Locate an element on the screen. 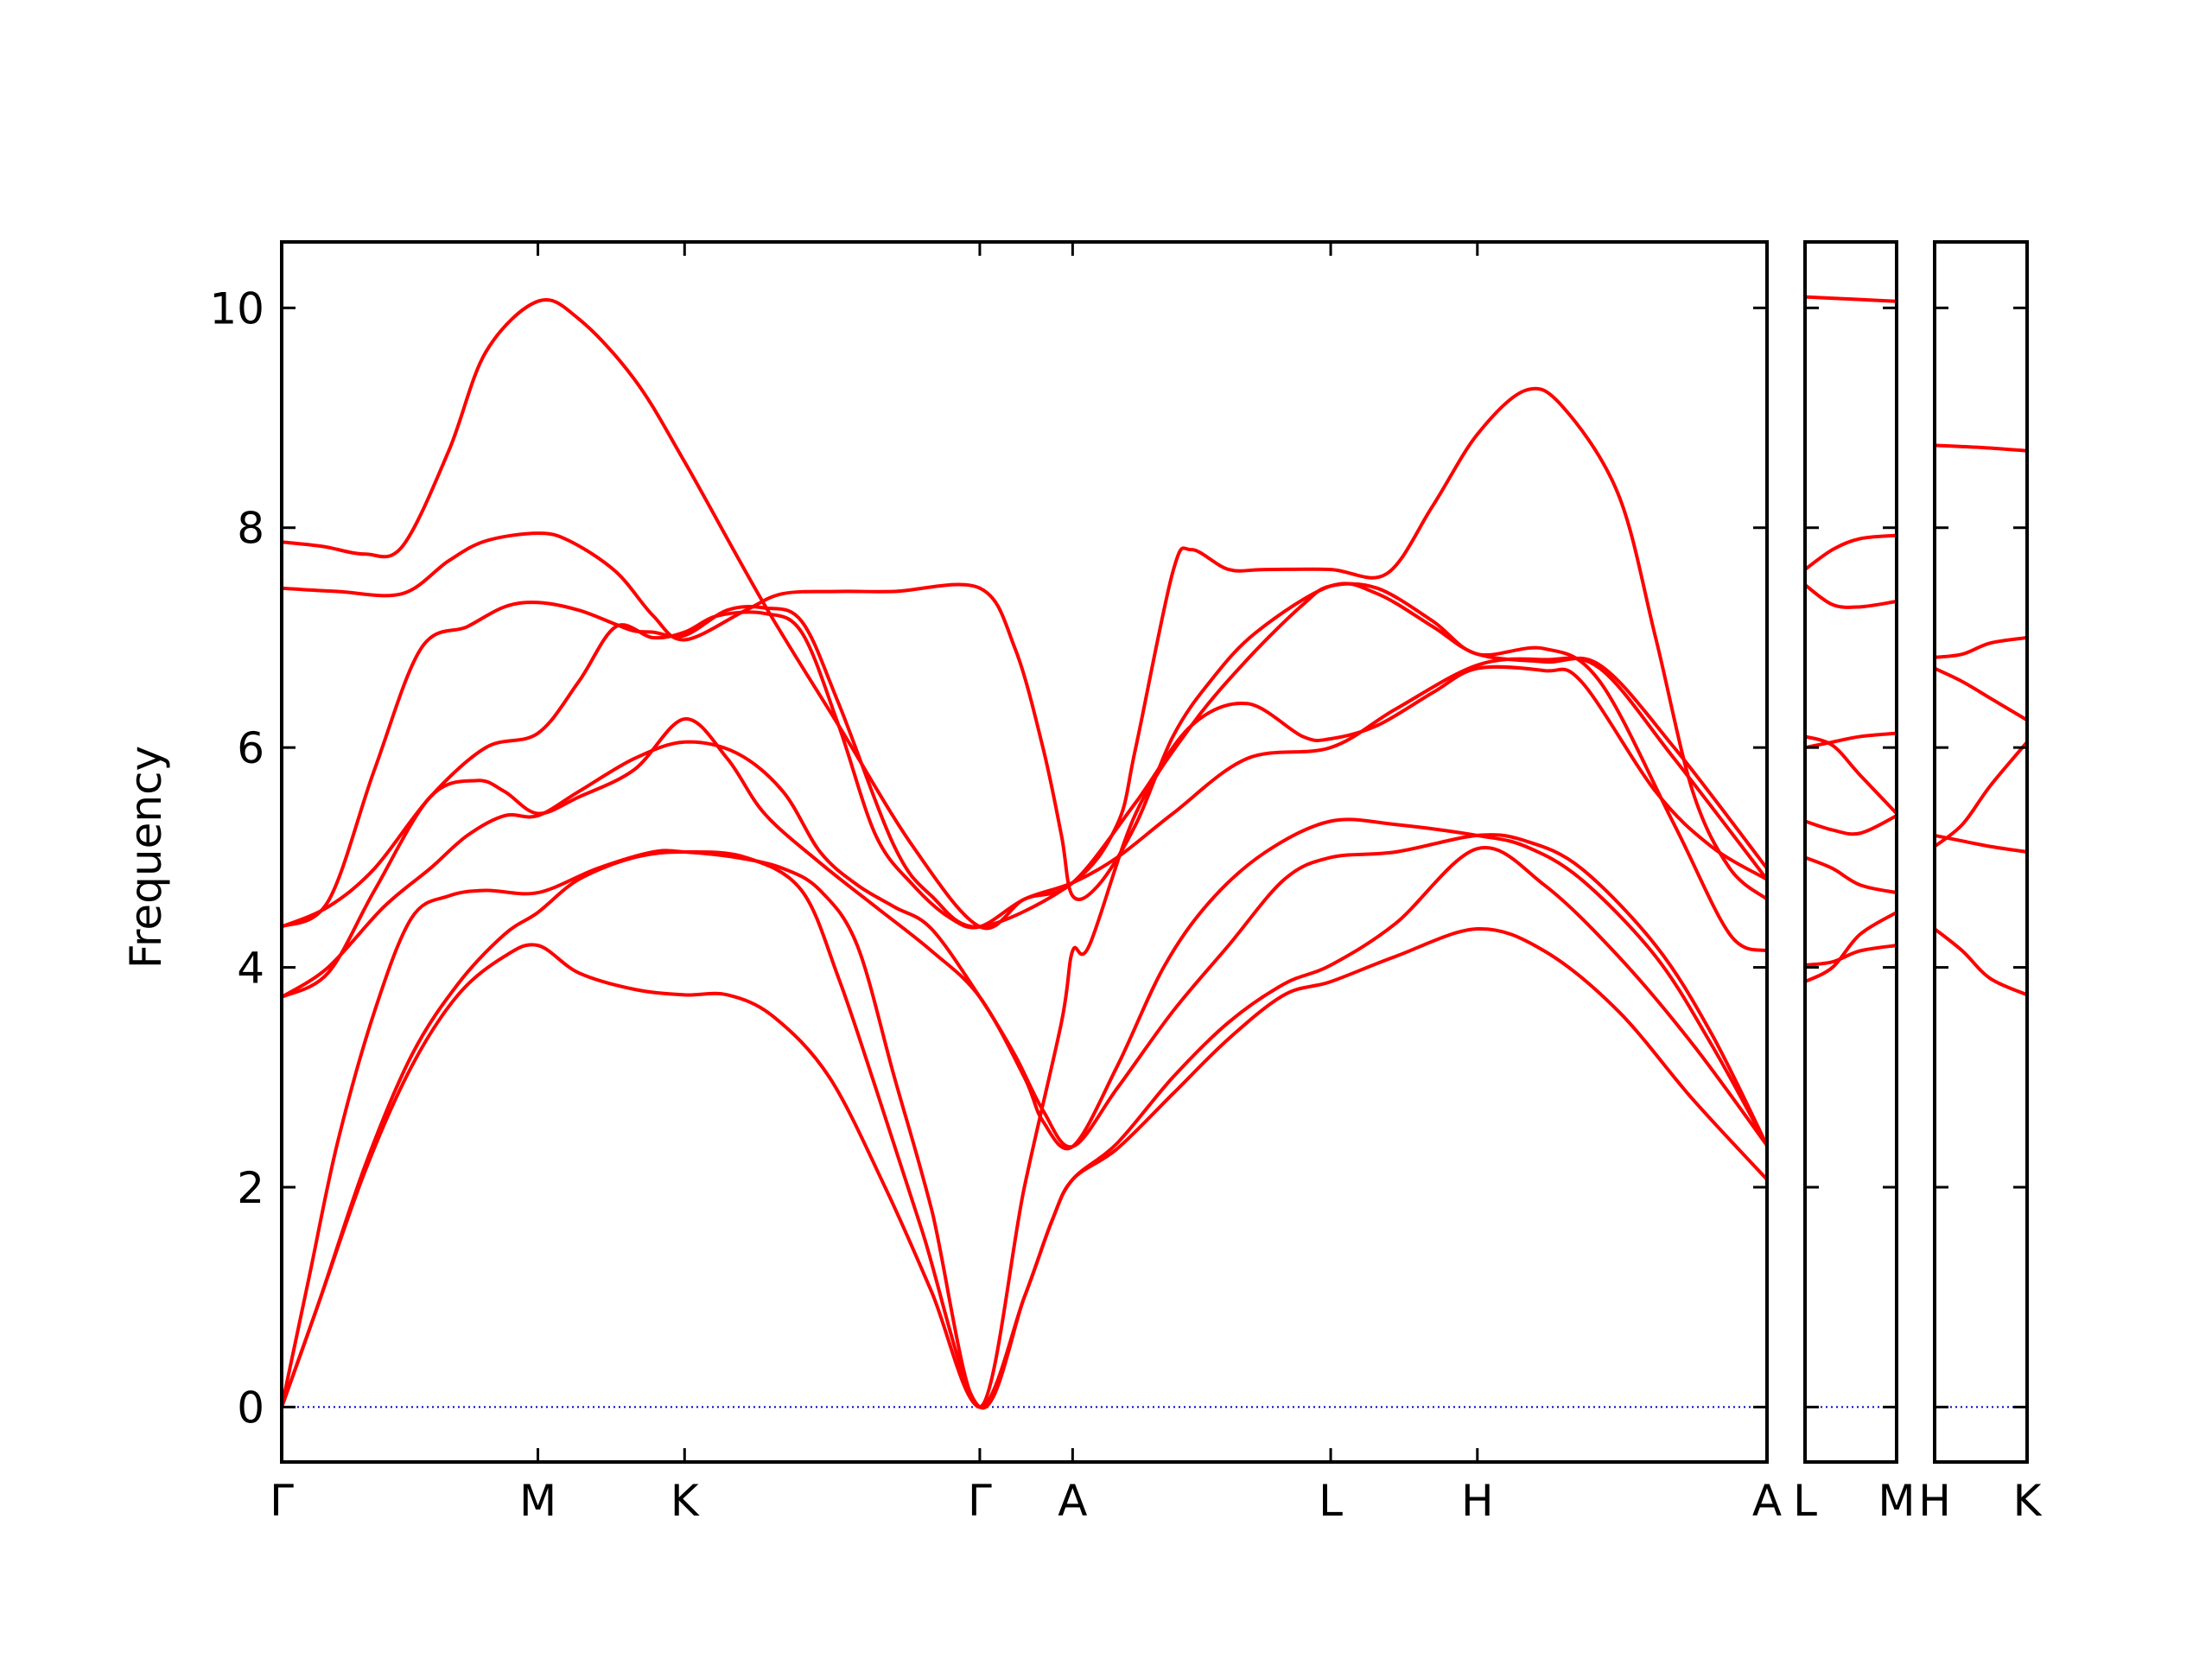 This screenshot has height=1659, width=2212. y-axis-label: Frequency is located at coordinates (146, 857).